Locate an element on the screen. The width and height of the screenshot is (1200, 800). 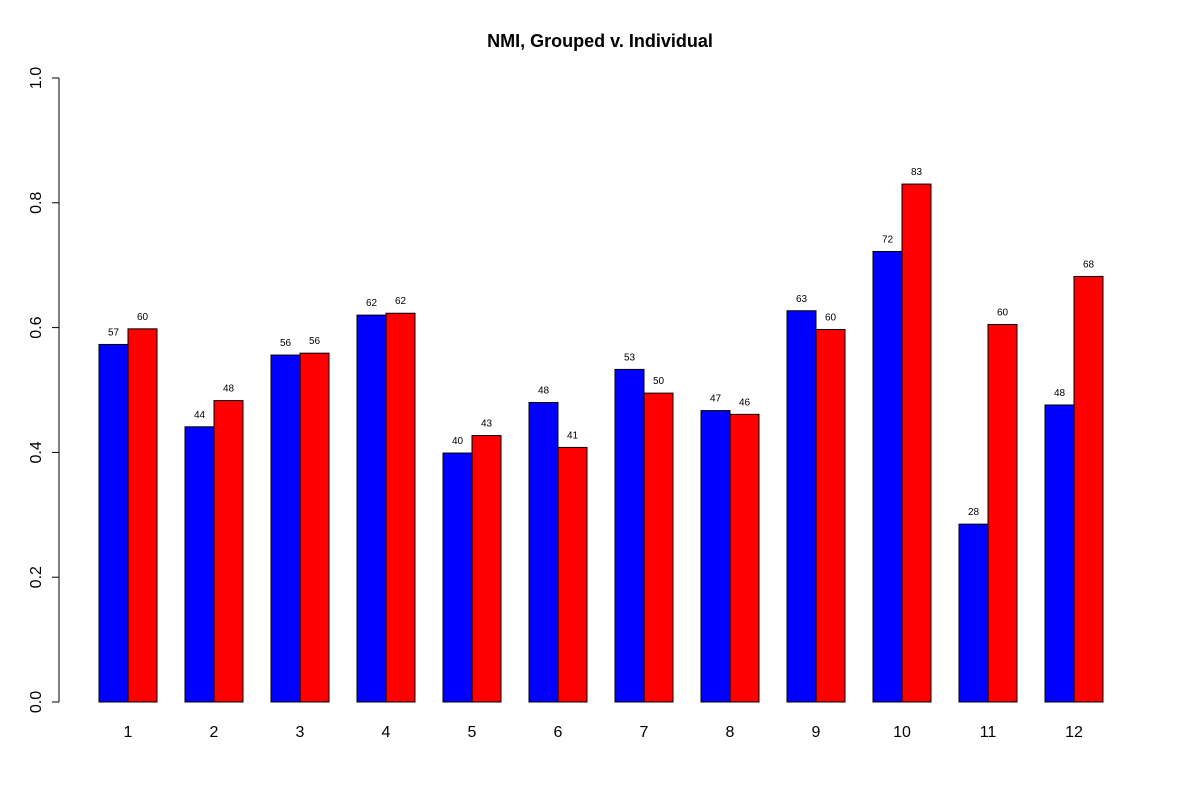
x-tick-label: 11 is located at coordinates (988, 732).